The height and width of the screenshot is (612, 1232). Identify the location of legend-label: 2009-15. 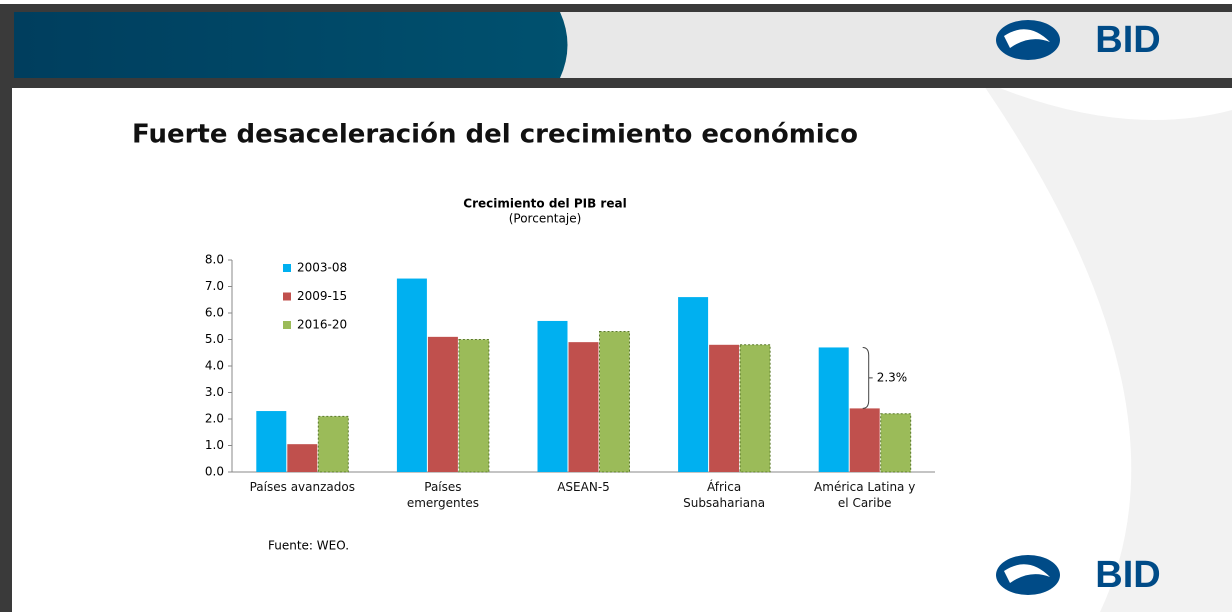
(322, 296).